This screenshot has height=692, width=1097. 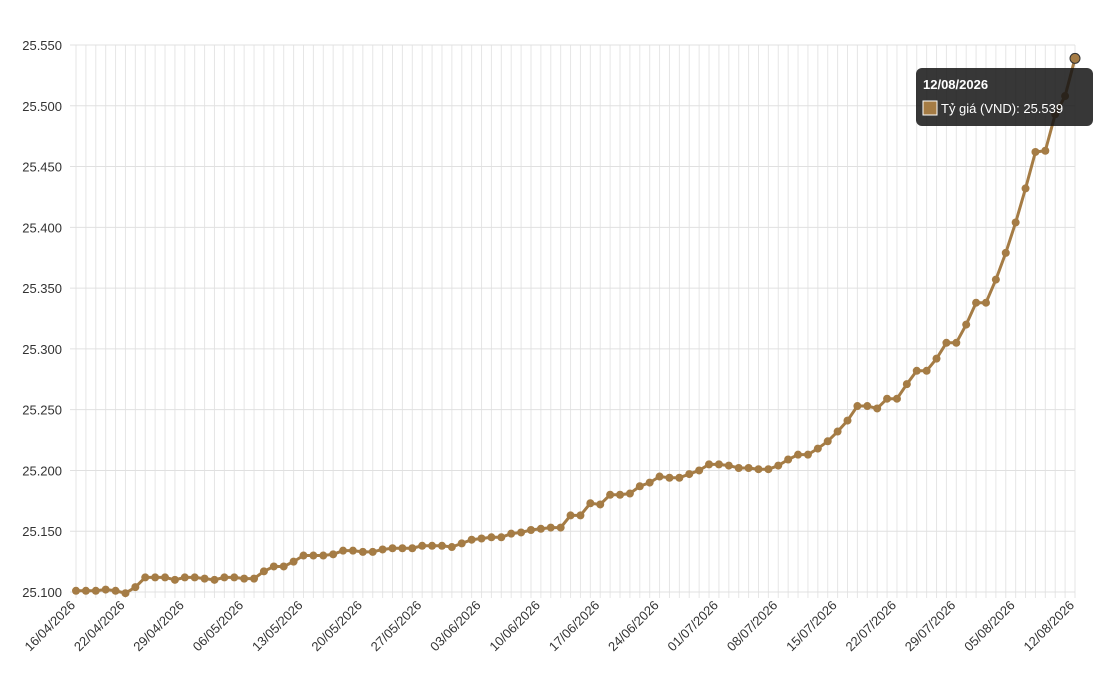 What do you see at coordinates (42, 592) in the screenshot?
I see `y-tick-label: 25.100` at bounding box center [42, 592].